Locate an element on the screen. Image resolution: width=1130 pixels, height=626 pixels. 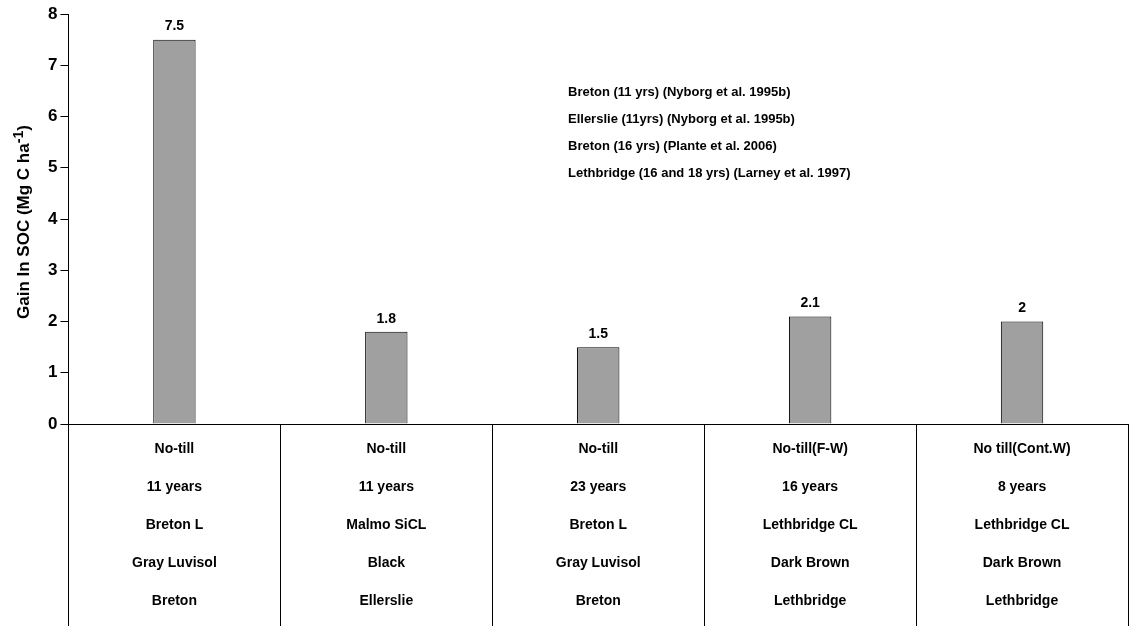
data-label: 2 is located at coordinates (1022, 307).